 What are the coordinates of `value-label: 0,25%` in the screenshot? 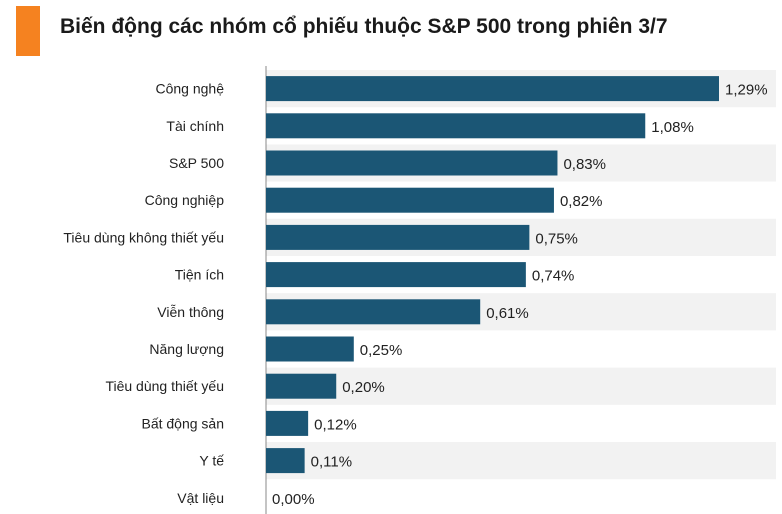 It's located at (381, 350).